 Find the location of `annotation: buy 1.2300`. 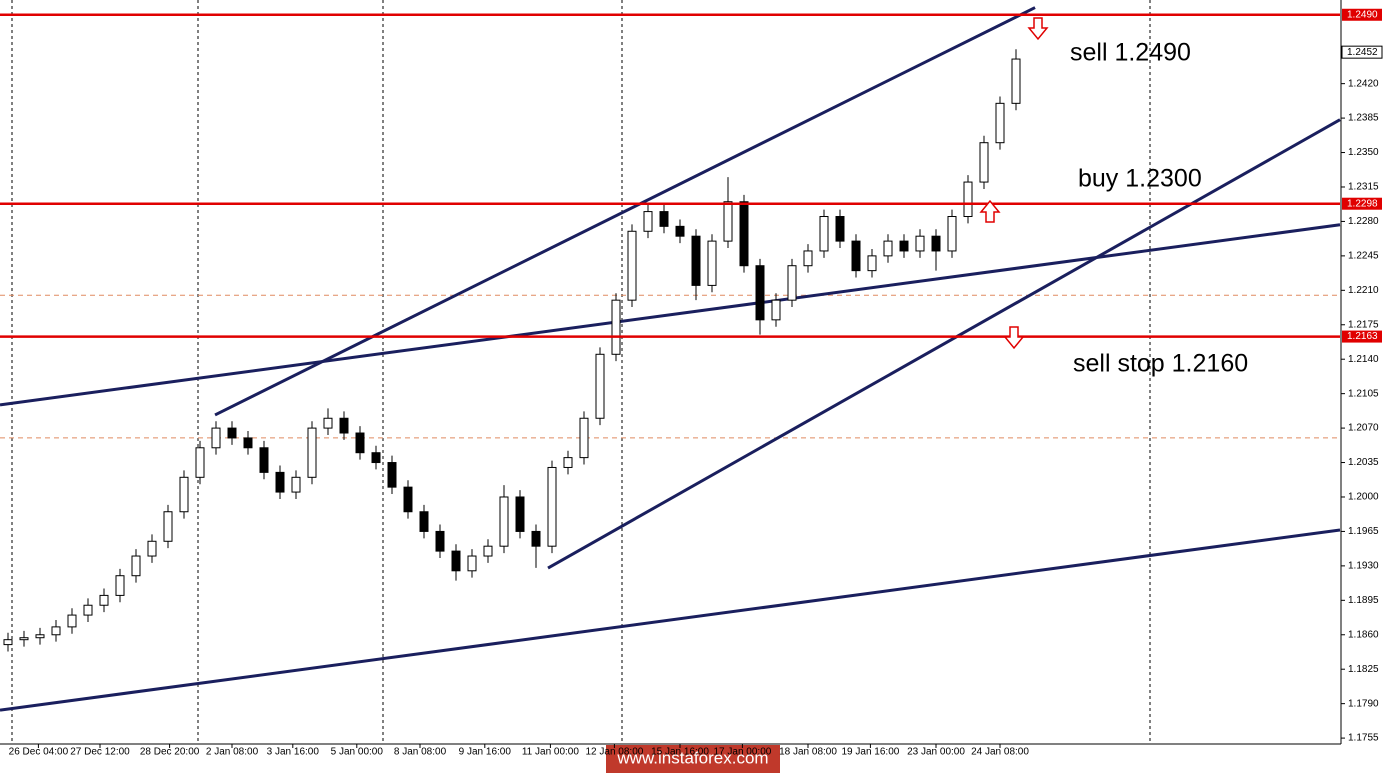

annotation: buy 1.2300 is located at coordinates (1140, 179).